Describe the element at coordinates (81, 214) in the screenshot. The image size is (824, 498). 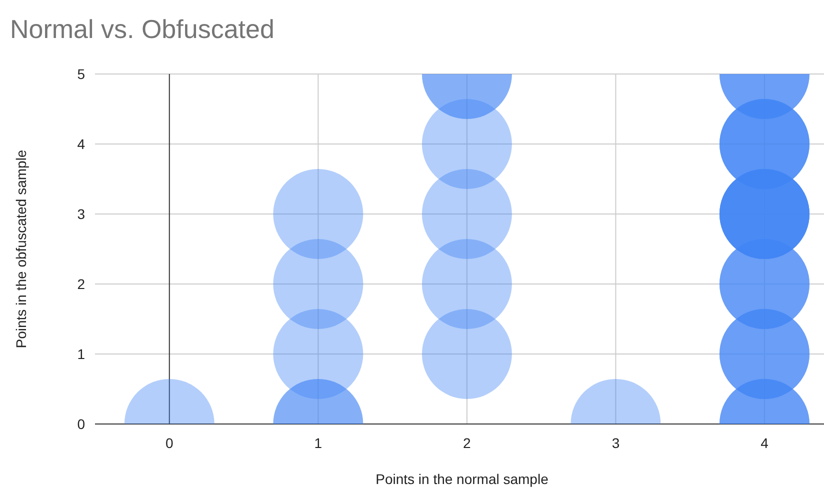
I see `y-tick-label: 3` at that location.